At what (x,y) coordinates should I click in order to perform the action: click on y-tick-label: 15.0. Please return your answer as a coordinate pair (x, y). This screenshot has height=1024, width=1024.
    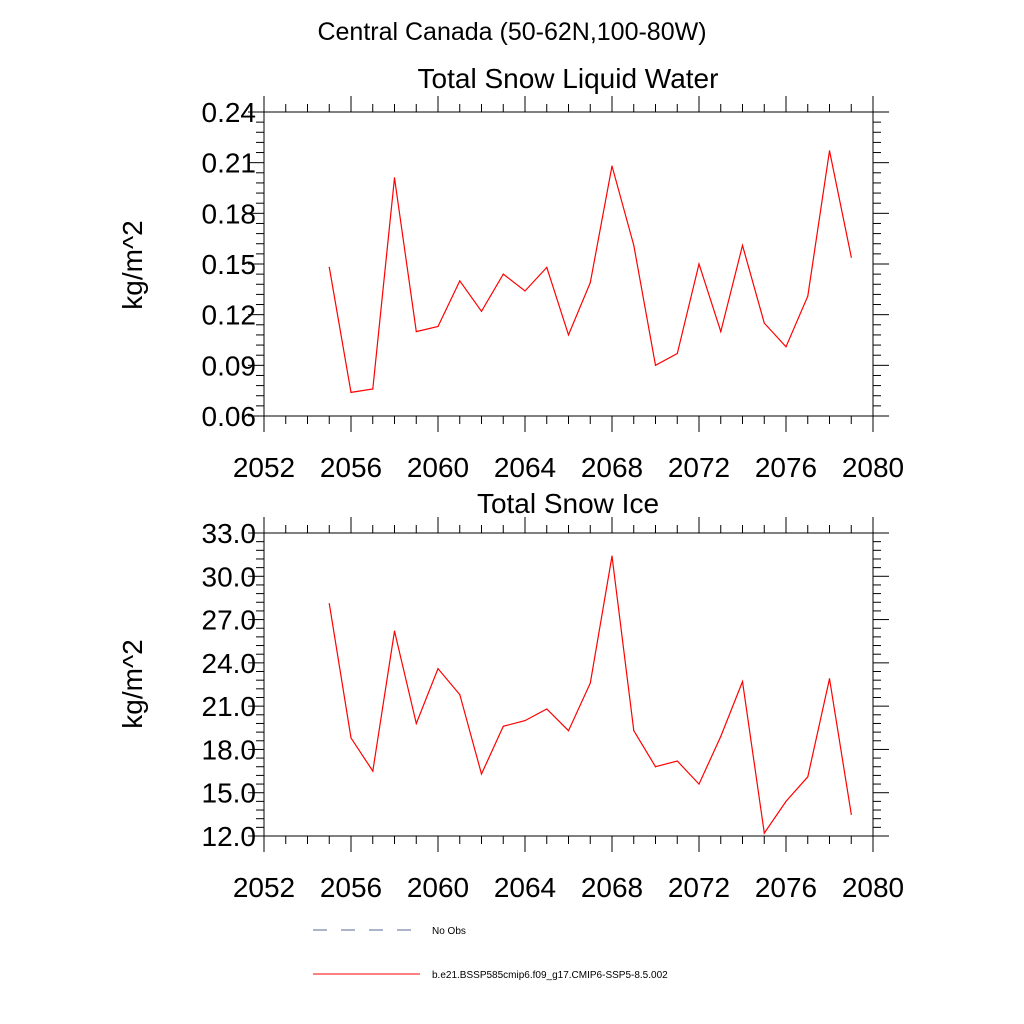
    Looking at the image, I should click on (229, 793).